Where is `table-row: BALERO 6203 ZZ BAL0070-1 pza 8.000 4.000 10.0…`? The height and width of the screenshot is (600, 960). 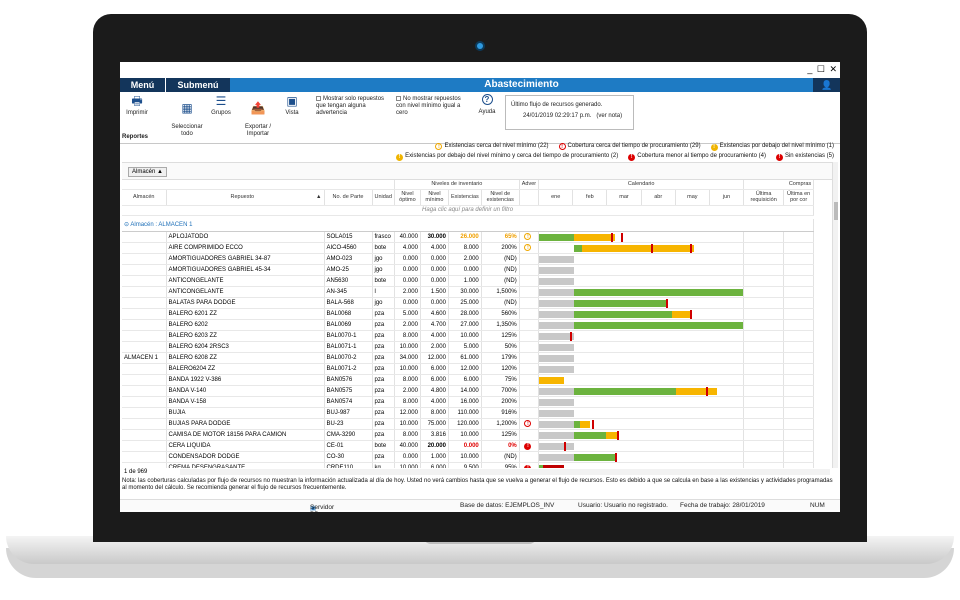 table-row: BALERO 6203 ZZ BAL0070-1 pza 8.000 4.000 10.0… is located at coordinates (468, 336).